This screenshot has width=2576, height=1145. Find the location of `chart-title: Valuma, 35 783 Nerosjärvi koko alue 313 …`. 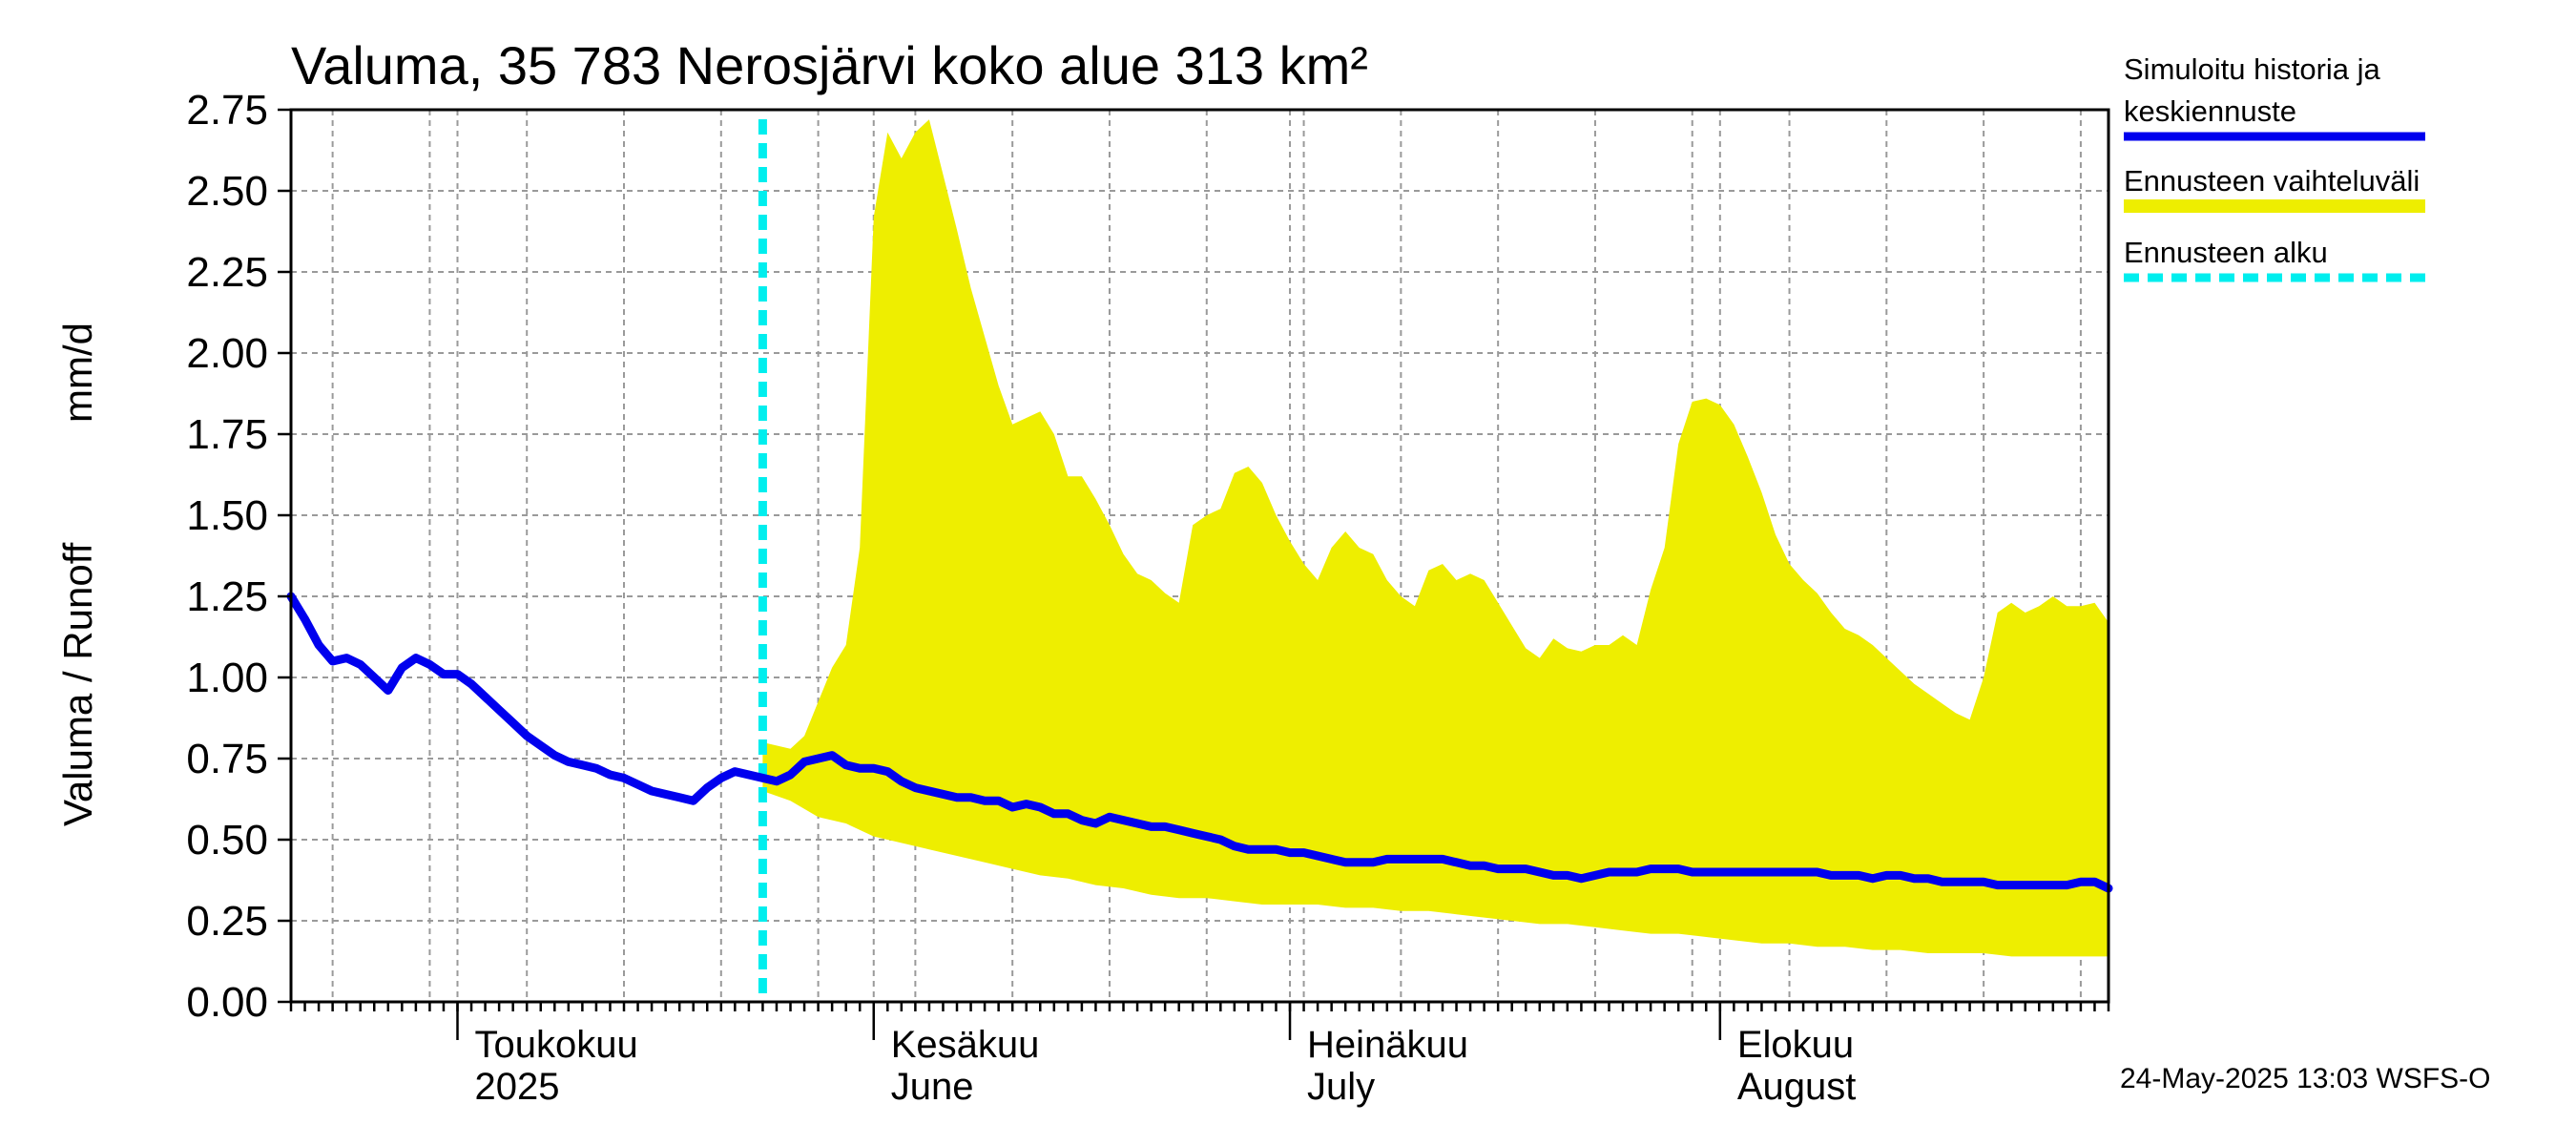

chart-title: Valuma, 35 783 Nerosjärvi koko alue 313 … is located at coordinates (829, 65).